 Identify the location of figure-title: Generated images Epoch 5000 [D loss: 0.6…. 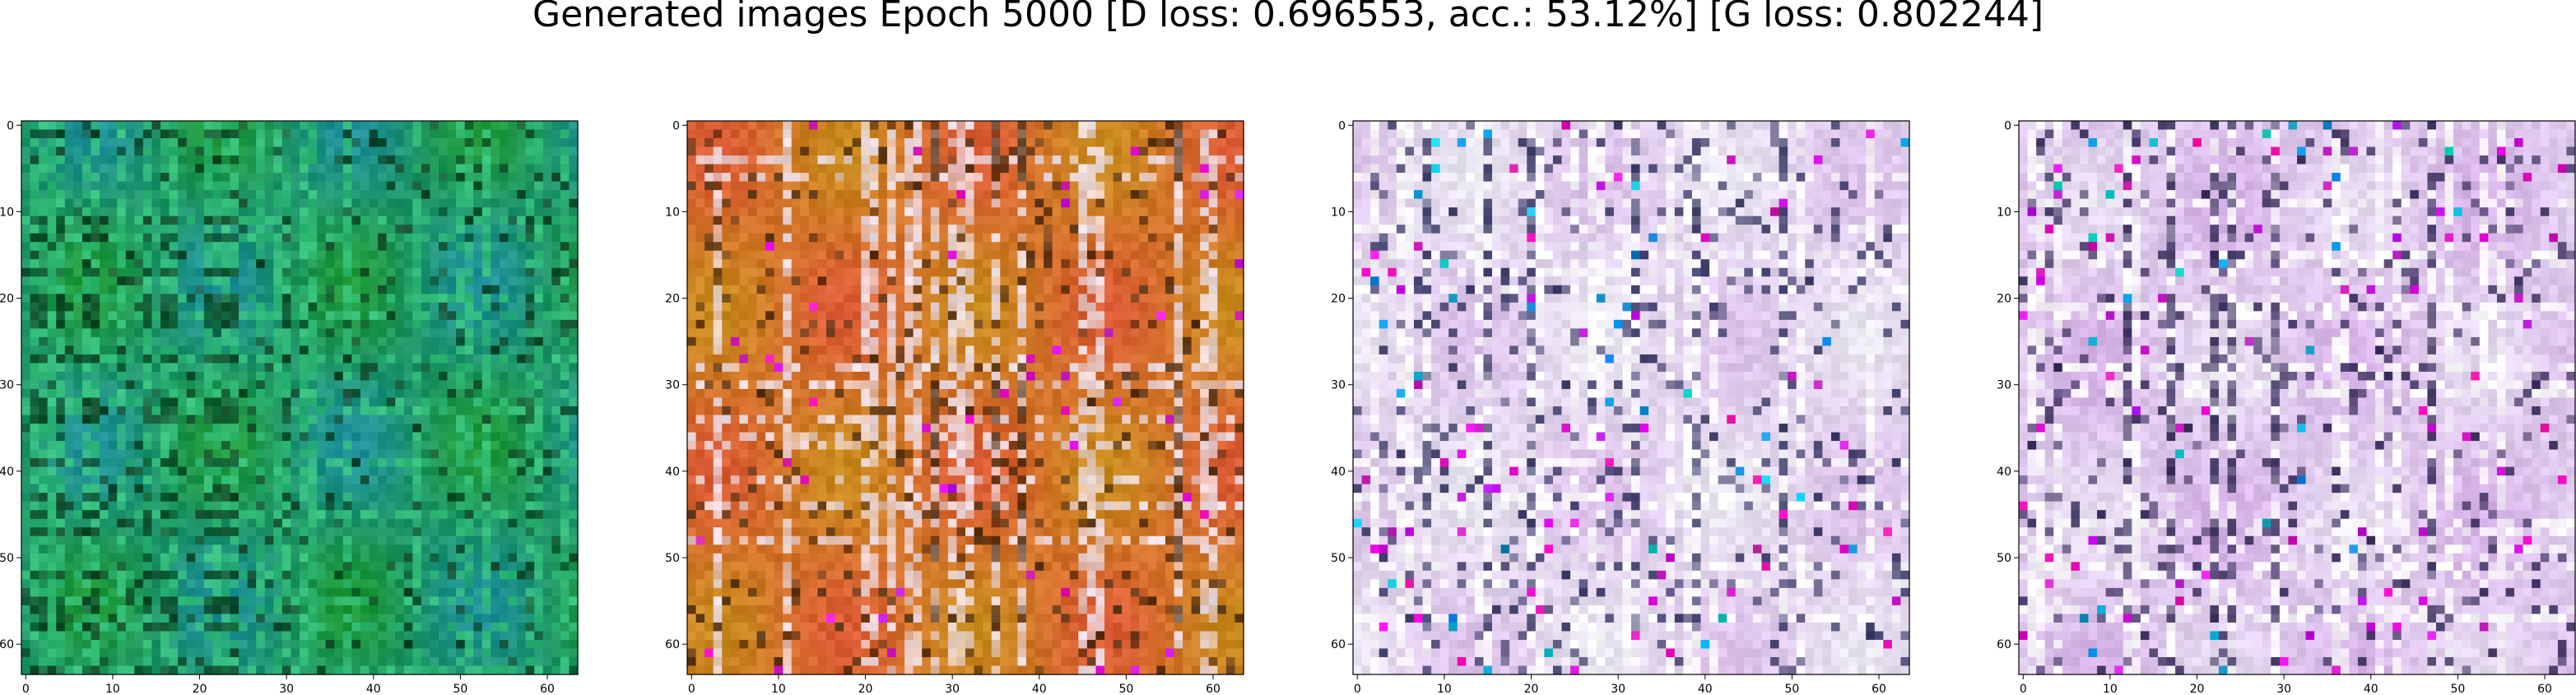
(1288, 17).